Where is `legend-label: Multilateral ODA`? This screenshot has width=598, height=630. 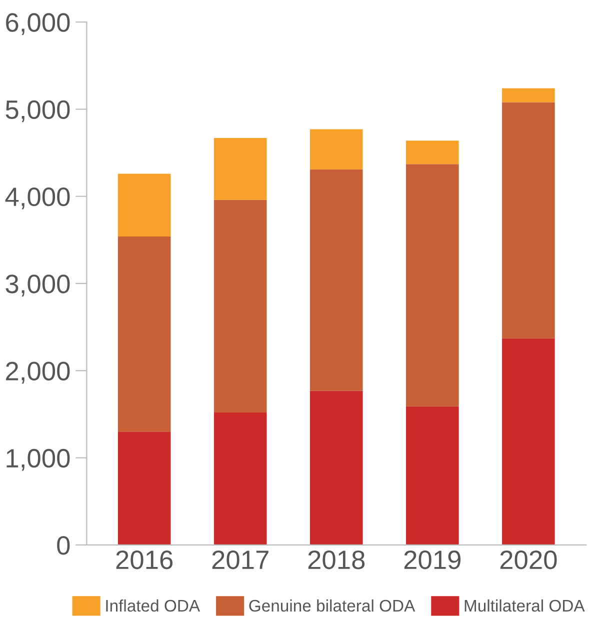 legend-label: Multilateral ODA is located at coordinates (524, 605).